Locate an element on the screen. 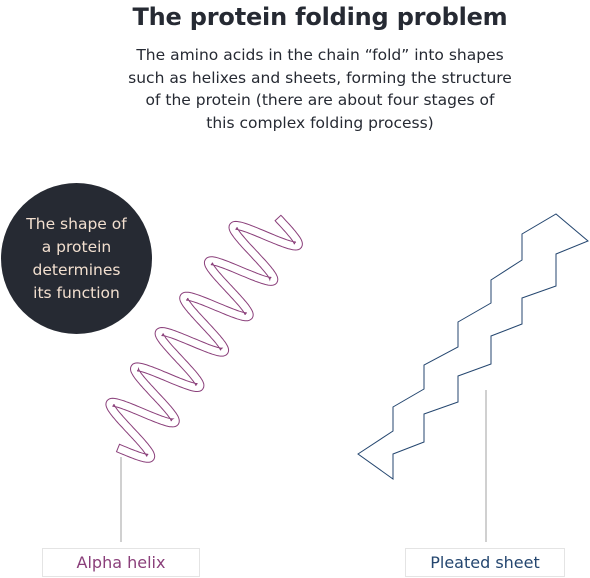 The image size is (590, 578). alpha-helix-label: Alpha helix is located at coordinates (121, 562).